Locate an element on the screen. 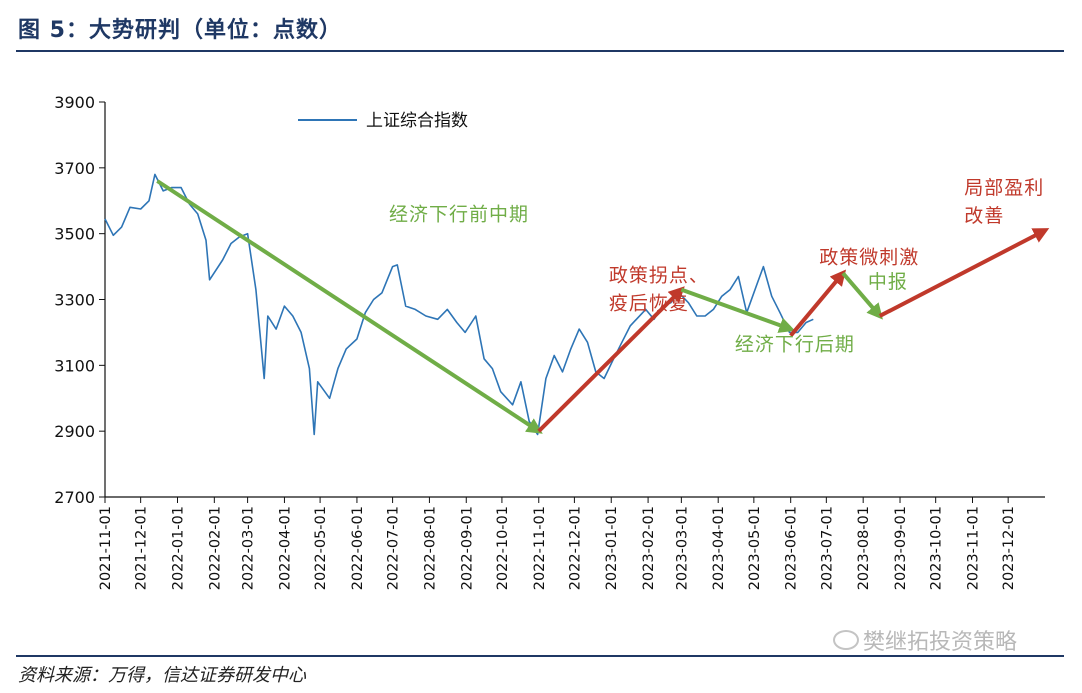 This screenshot has height=693, width=1082. annotation-label: 中报 is located at coordinates (888, 282).